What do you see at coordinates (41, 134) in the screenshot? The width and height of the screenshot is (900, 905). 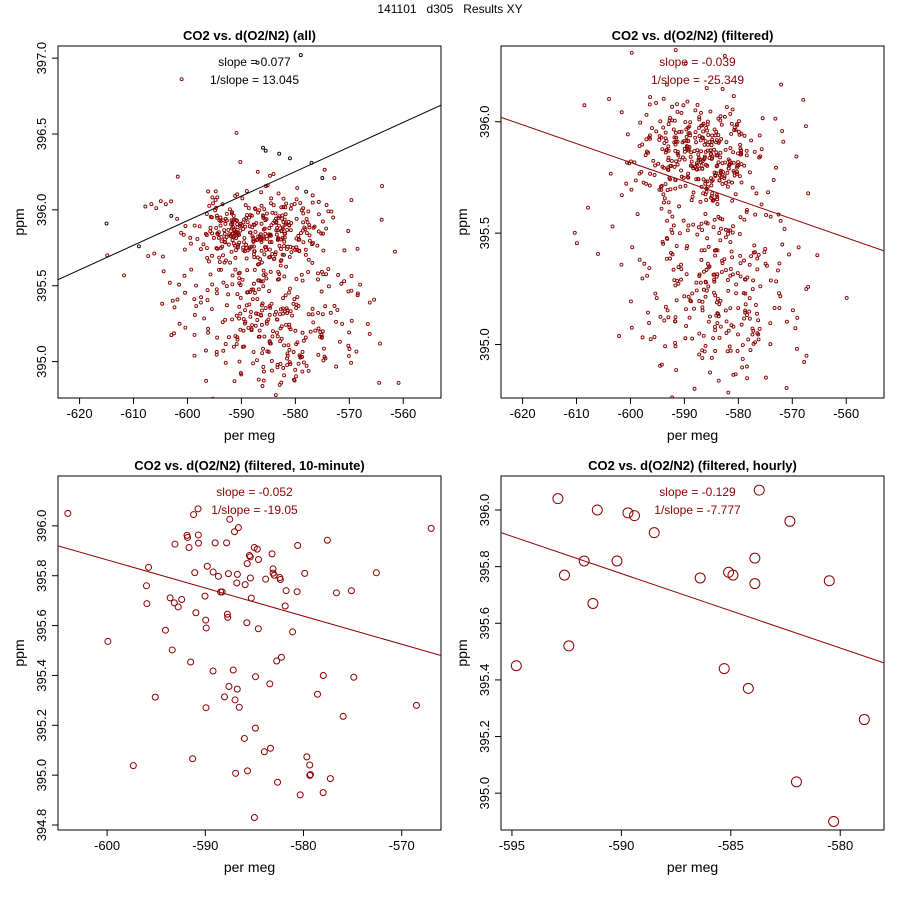 I see `y-tick-label: 396.5` at bounding box center [41, 134].